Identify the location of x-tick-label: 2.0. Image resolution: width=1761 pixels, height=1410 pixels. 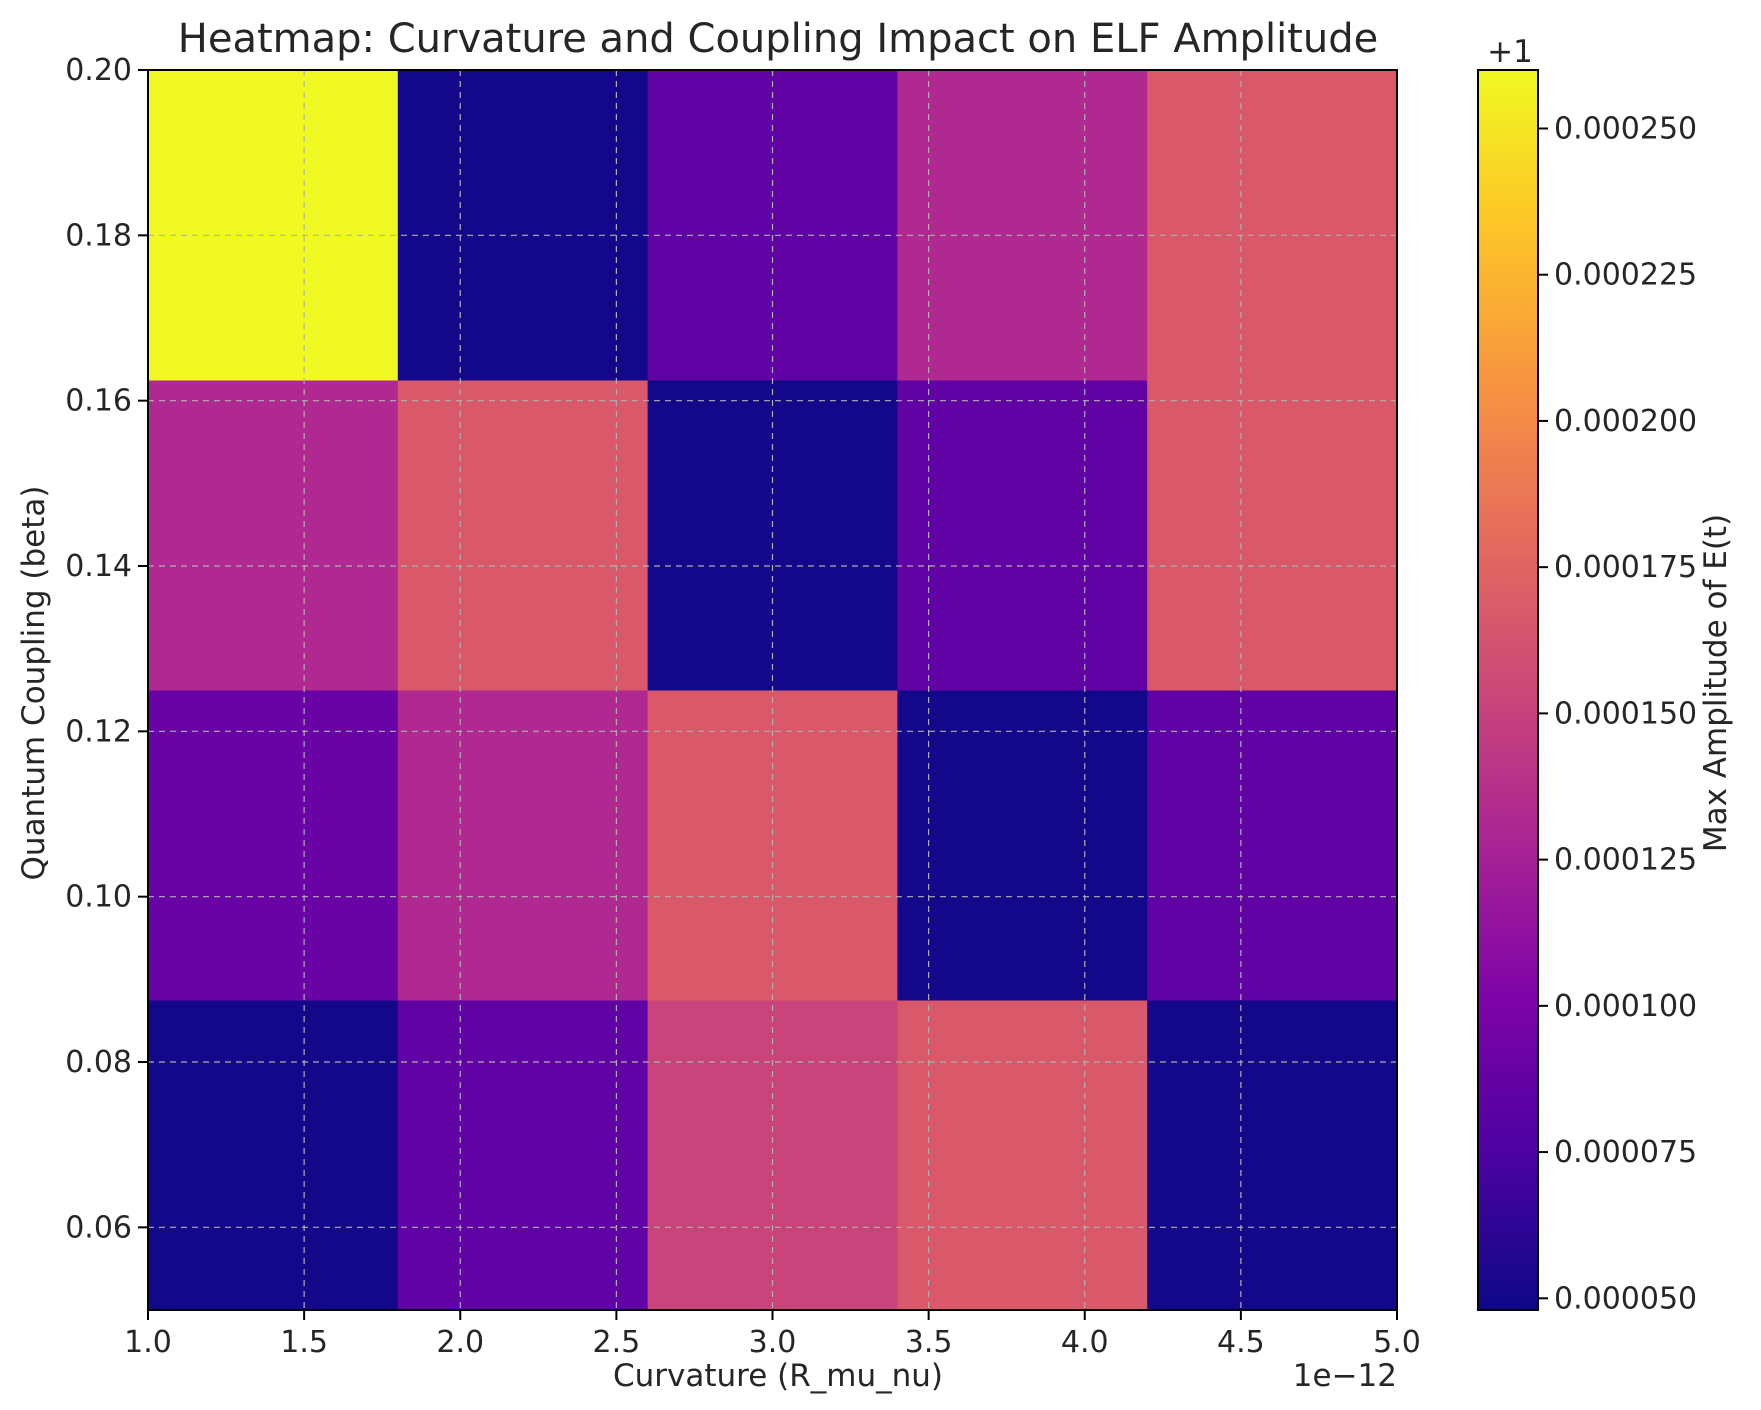
(460, 1342).